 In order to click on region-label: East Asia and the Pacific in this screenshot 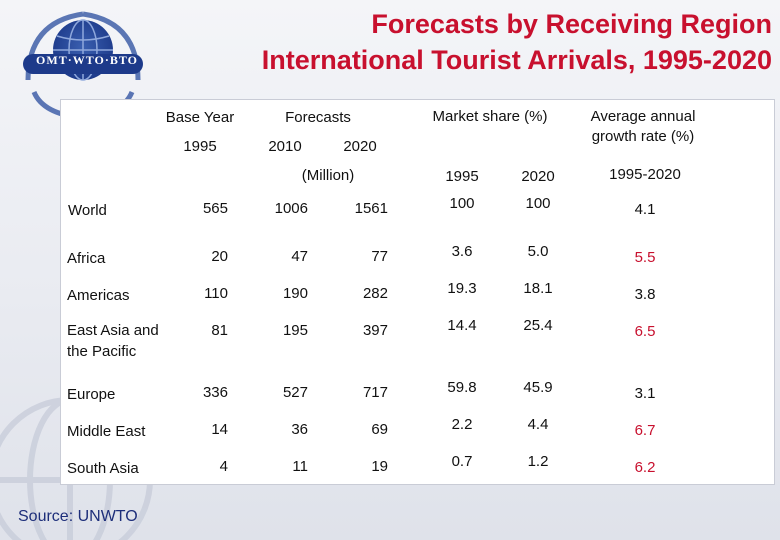, I will do `click(113, 341)`.